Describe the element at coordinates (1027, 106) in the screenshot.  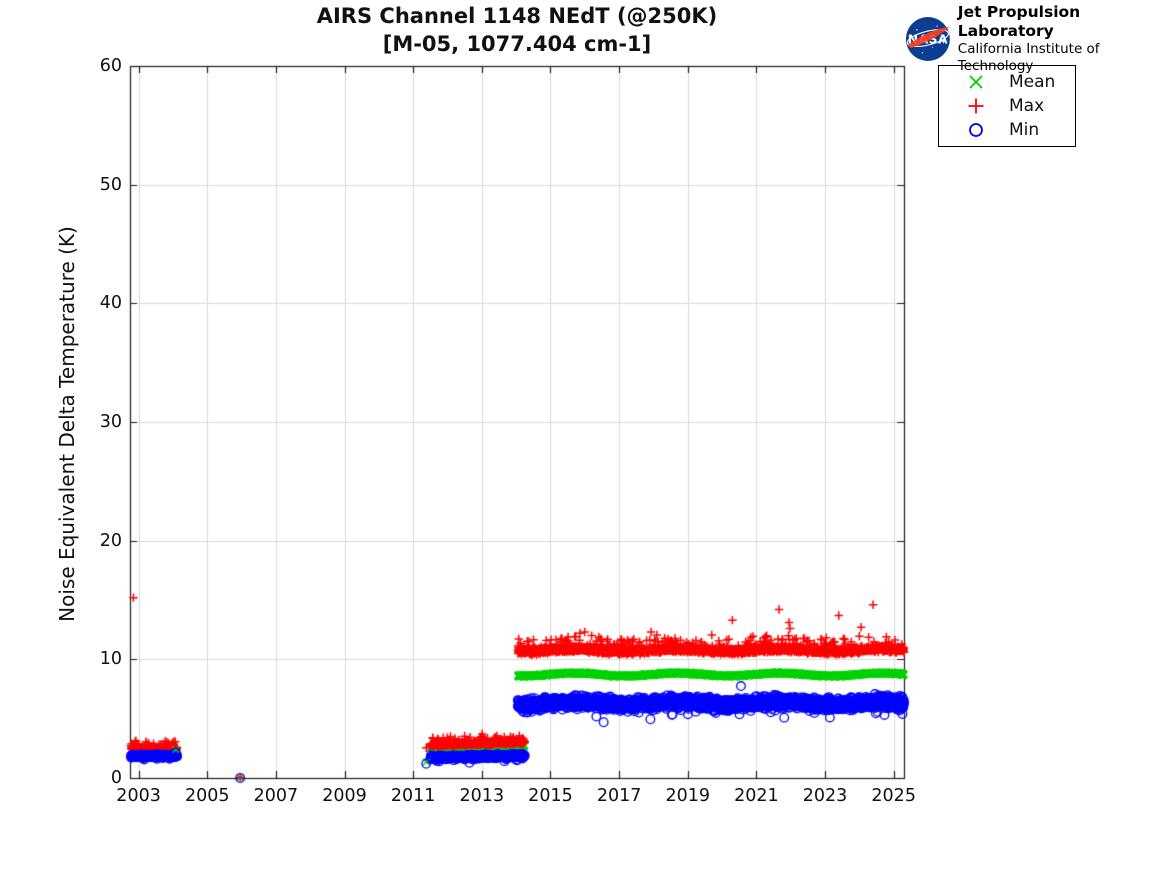
I see `legend-label-max: Max` at that location.